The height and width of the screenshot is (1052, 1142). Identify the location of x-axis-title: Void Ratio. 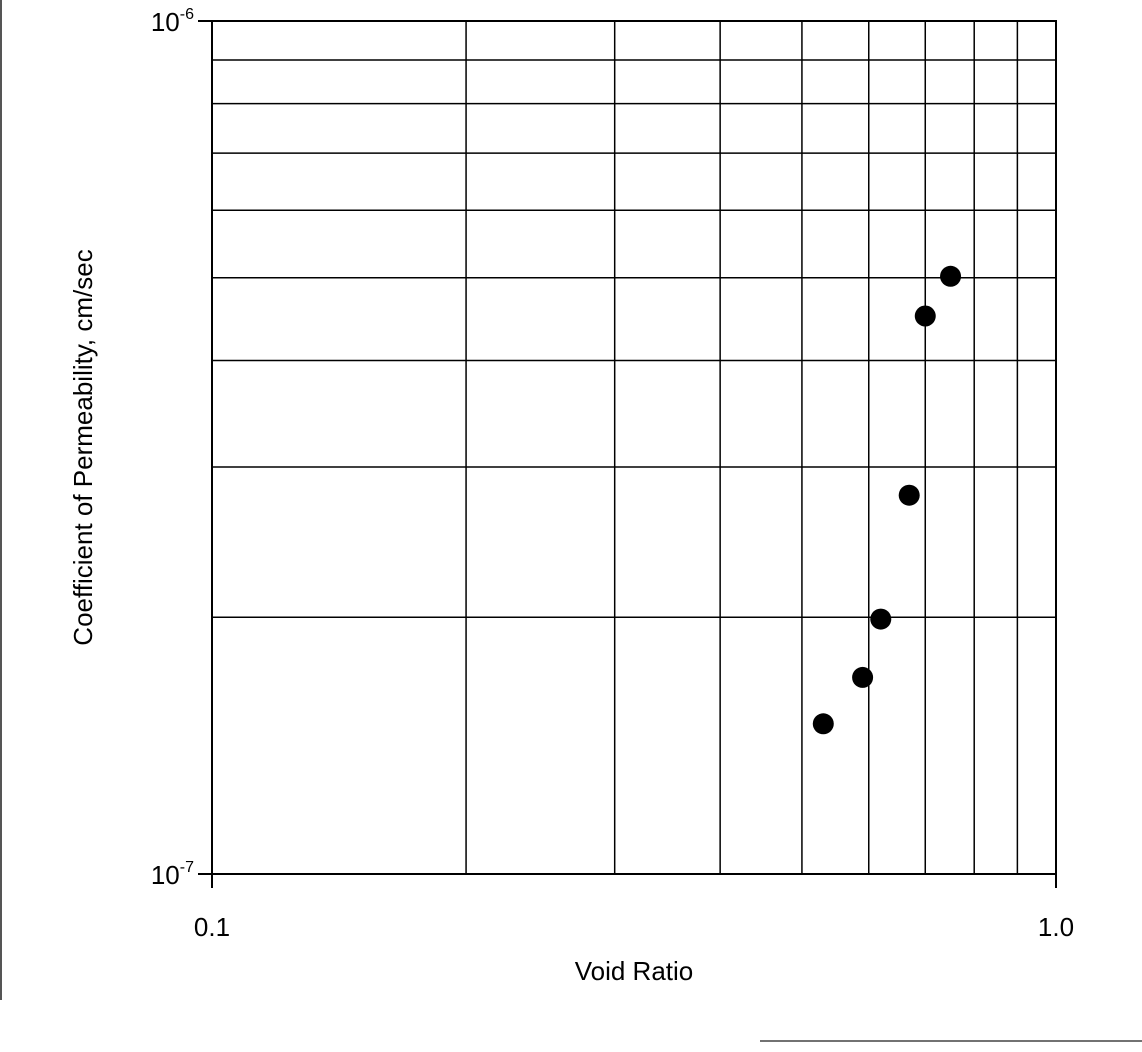
(634, 971).